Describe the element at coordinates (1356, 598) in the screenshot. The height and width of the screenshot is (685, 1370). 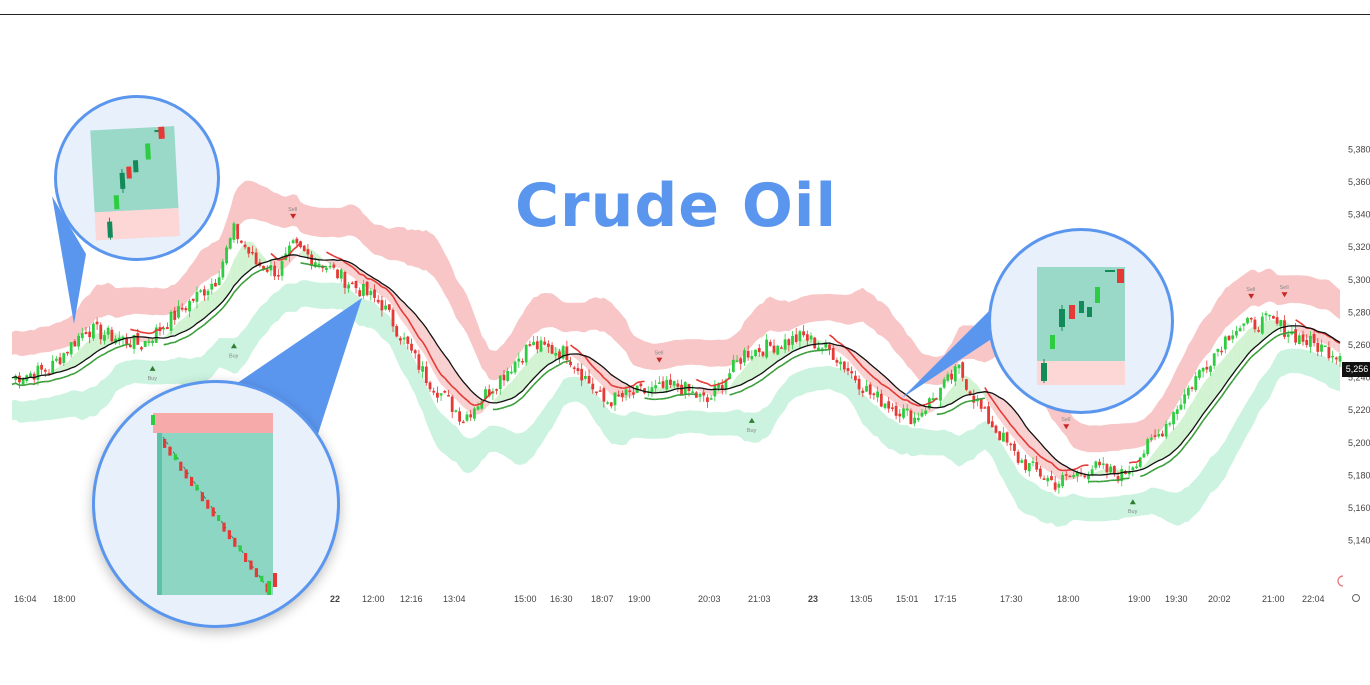
I see `settings-icon` at that location.